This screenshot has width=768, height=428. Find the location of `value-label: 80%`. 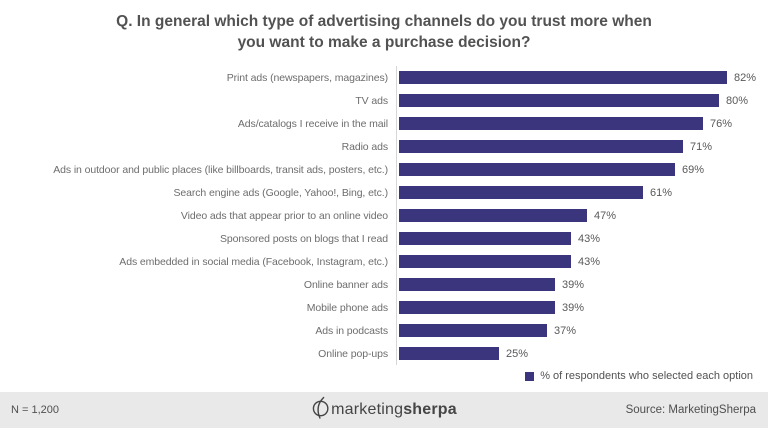

value-label: 80% is located at coordinates (737, 100).